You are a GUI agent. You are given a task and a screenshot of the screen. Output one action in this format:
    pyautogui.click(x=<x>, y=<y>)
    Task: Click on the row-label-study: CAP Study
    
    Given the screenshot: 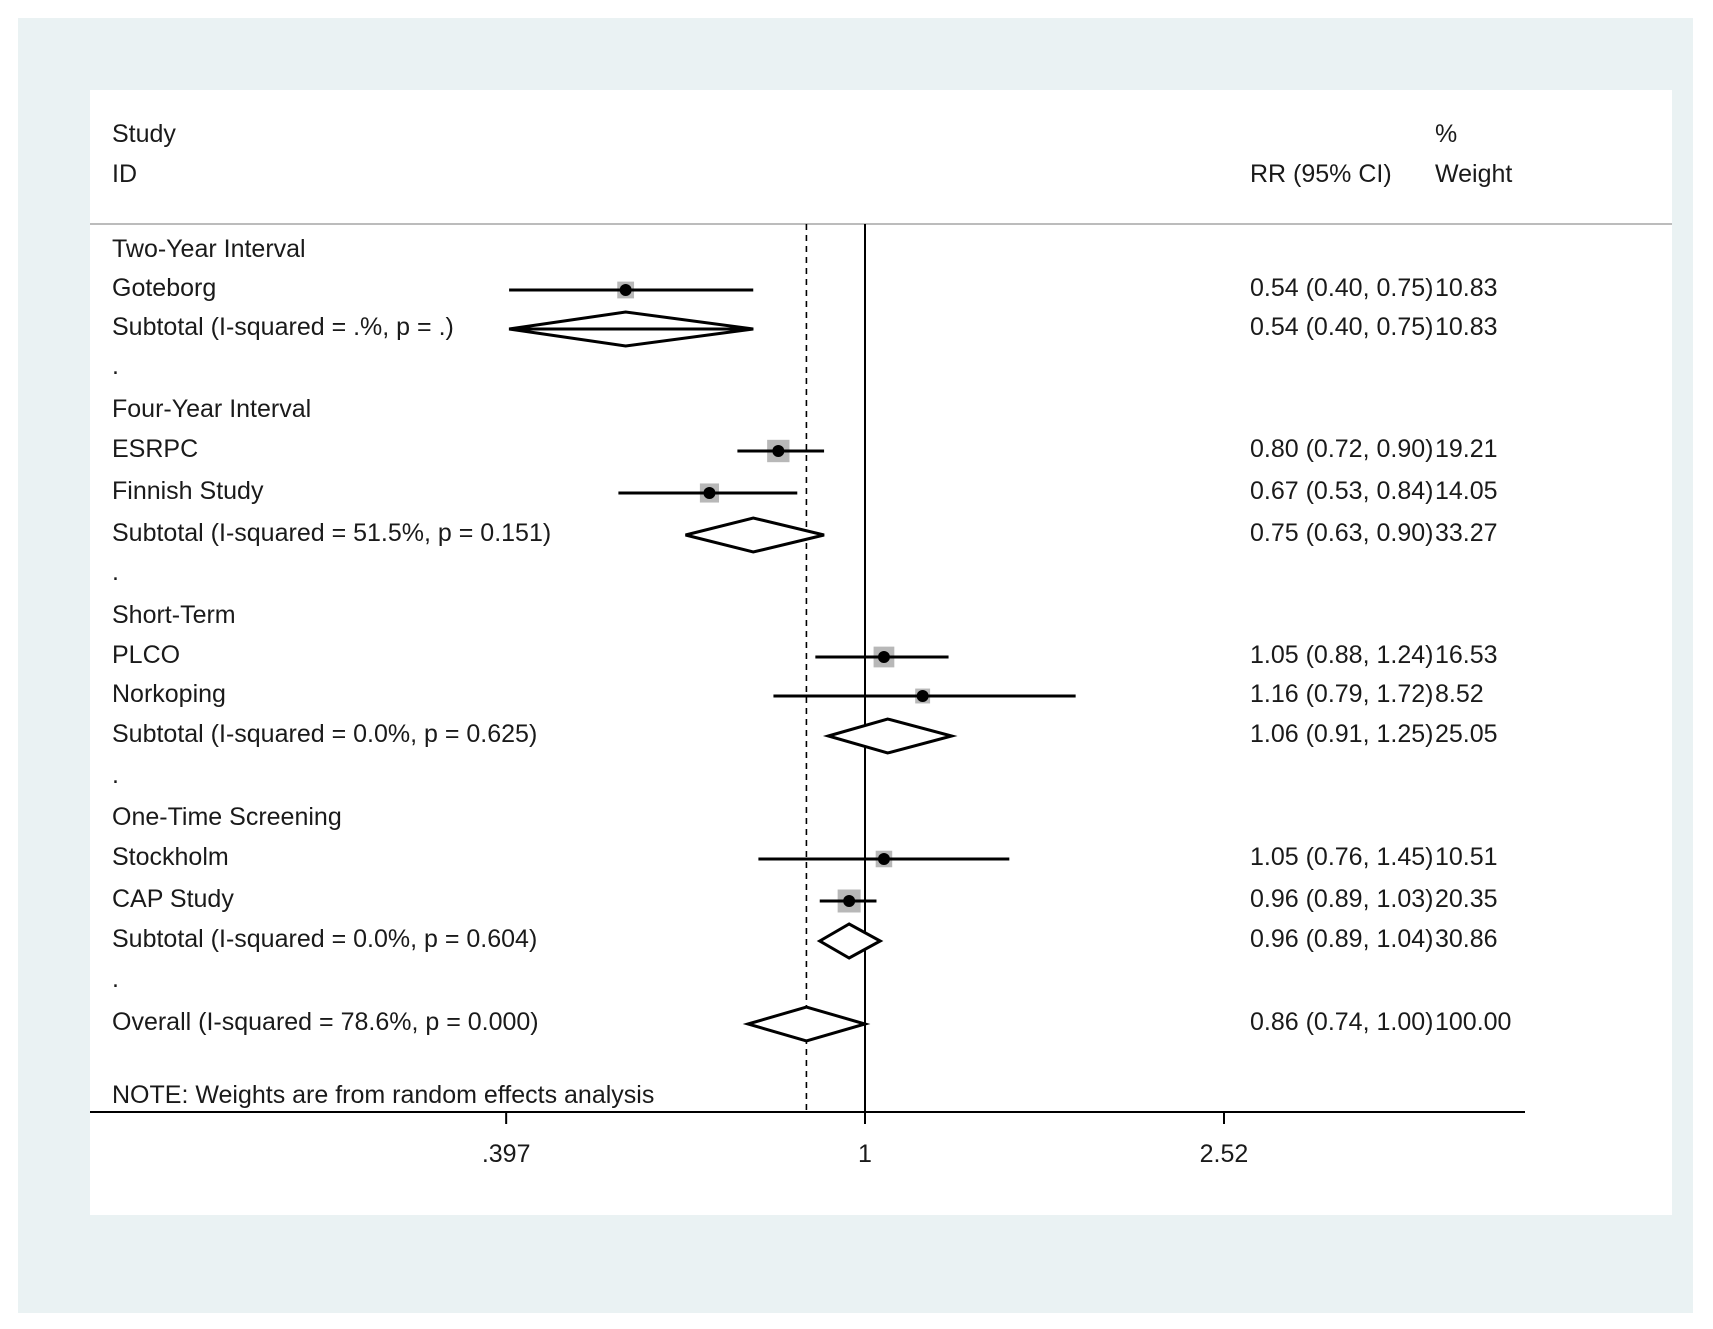 What is the action you would take?
    pyautogui.click(x=173, y=899)
    